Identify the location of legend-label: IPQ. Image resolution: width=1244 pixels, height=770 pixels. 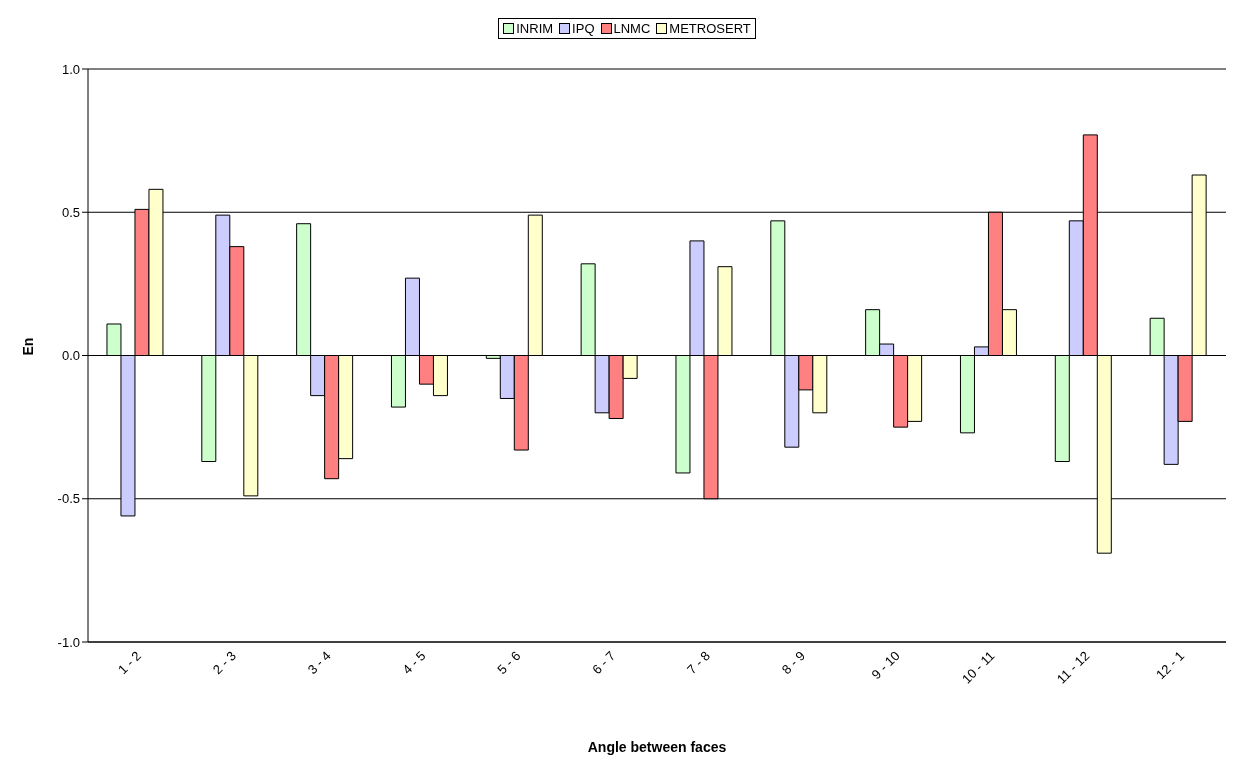
(583, 28).